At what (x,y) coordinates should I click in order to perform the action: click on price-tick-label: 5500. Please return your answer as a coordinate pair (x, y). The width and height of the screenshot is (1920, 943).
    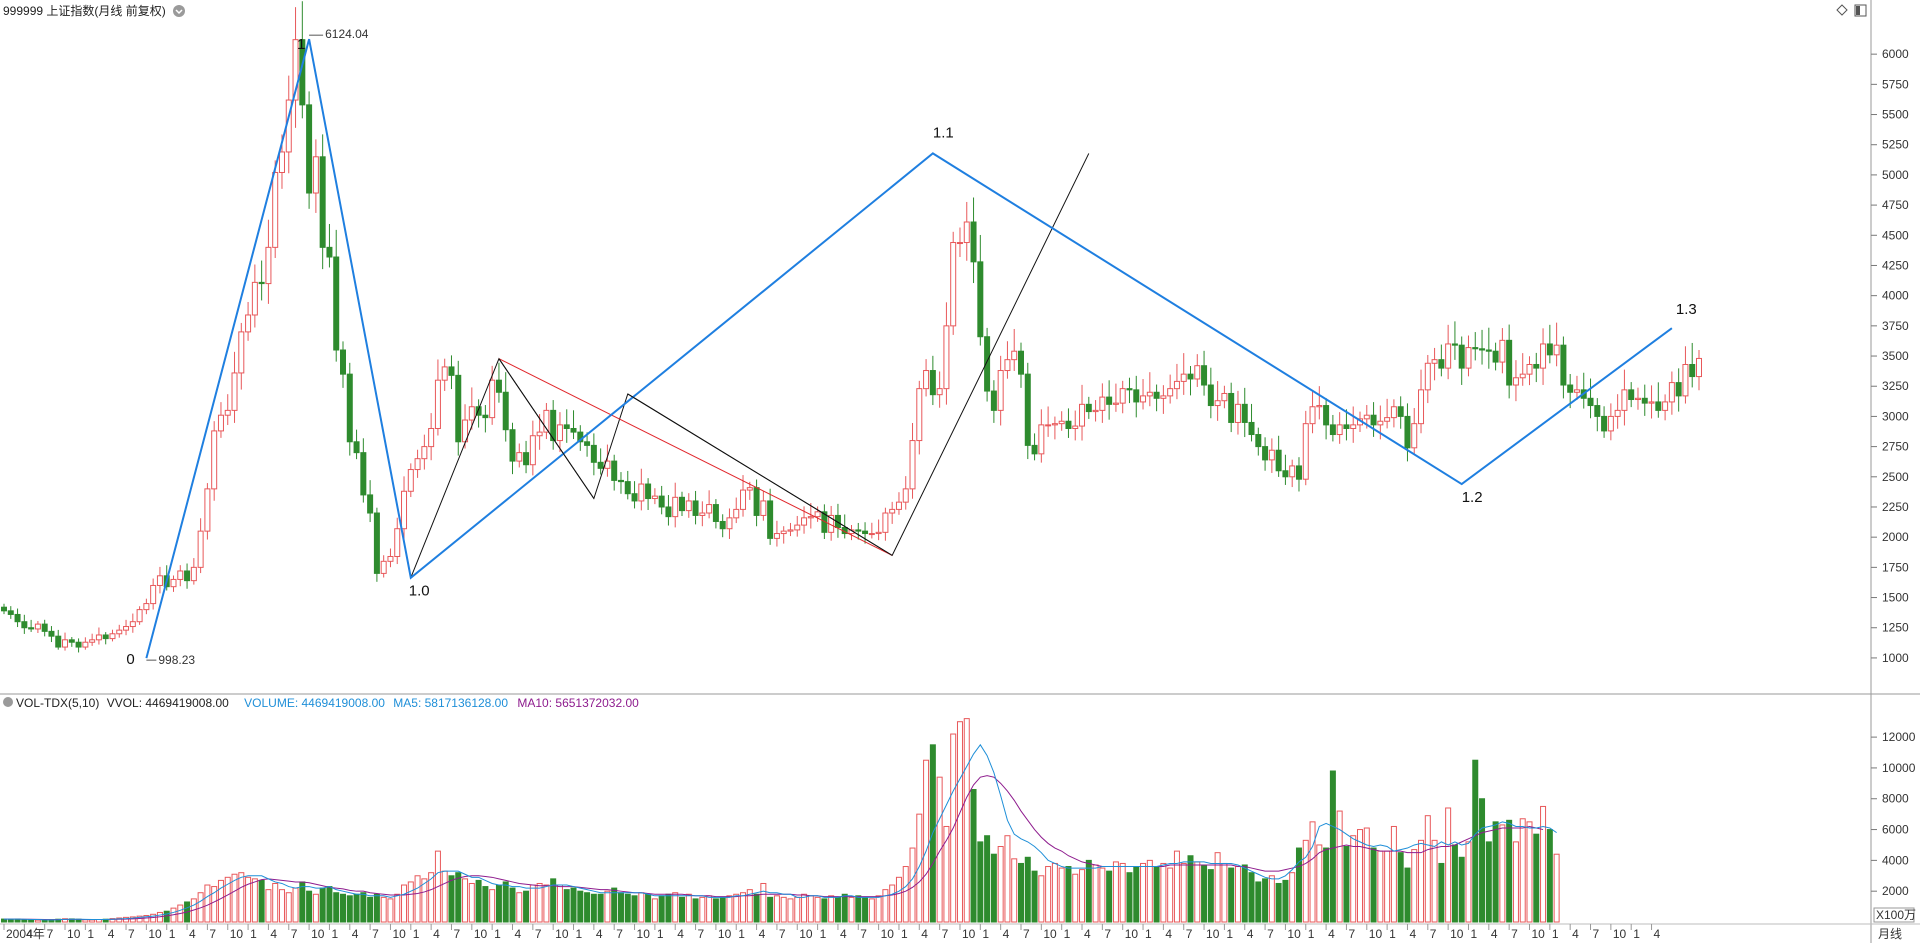
    Looking at the image, I should click on (1895, 115).